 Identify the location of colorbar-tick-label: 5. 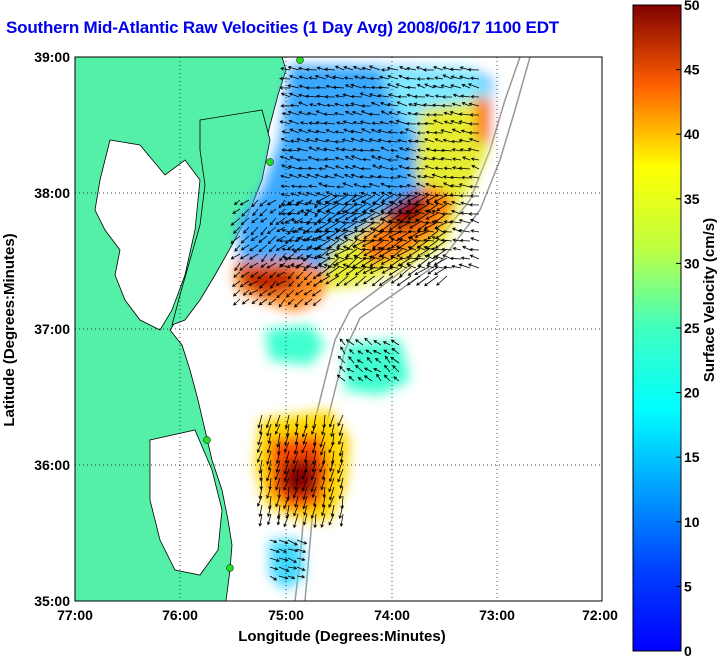
(688, 586).